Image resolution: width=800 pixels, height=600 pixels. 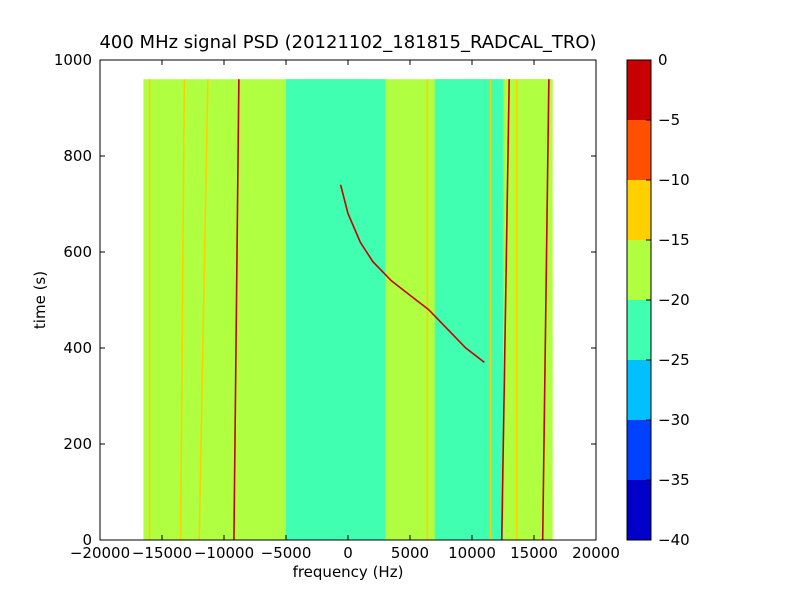 I want to click on y-tick-label: 600, so click(x=77, y=252).